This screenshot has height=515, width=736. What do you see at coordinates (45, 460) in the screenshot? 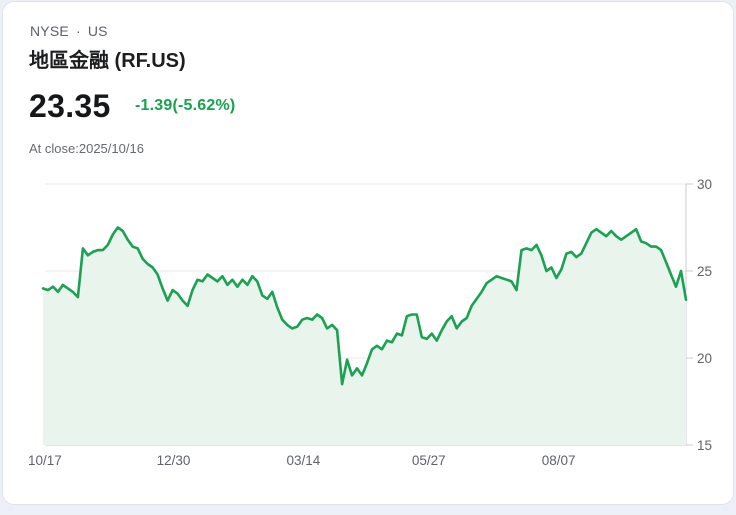
I see `x-axis-label: 10/17` at bounding box center [45, 460].